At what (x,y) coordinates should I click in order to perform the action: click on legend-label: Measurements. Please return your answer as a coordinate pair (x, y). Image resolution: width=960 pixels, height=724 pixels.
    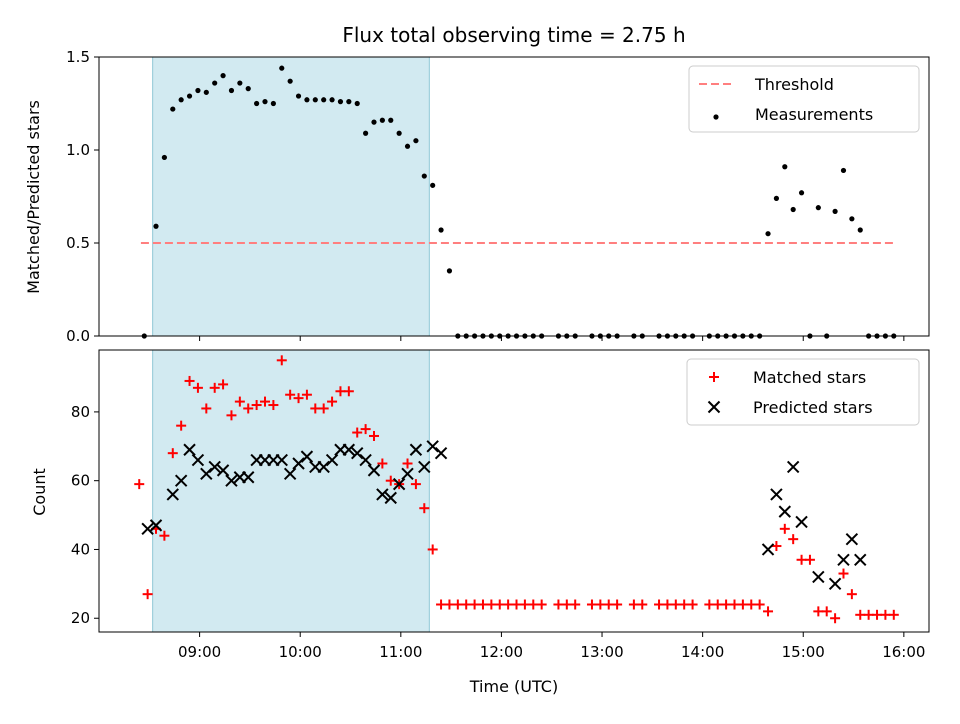
    Looking at the image, I should click on (814, 114).